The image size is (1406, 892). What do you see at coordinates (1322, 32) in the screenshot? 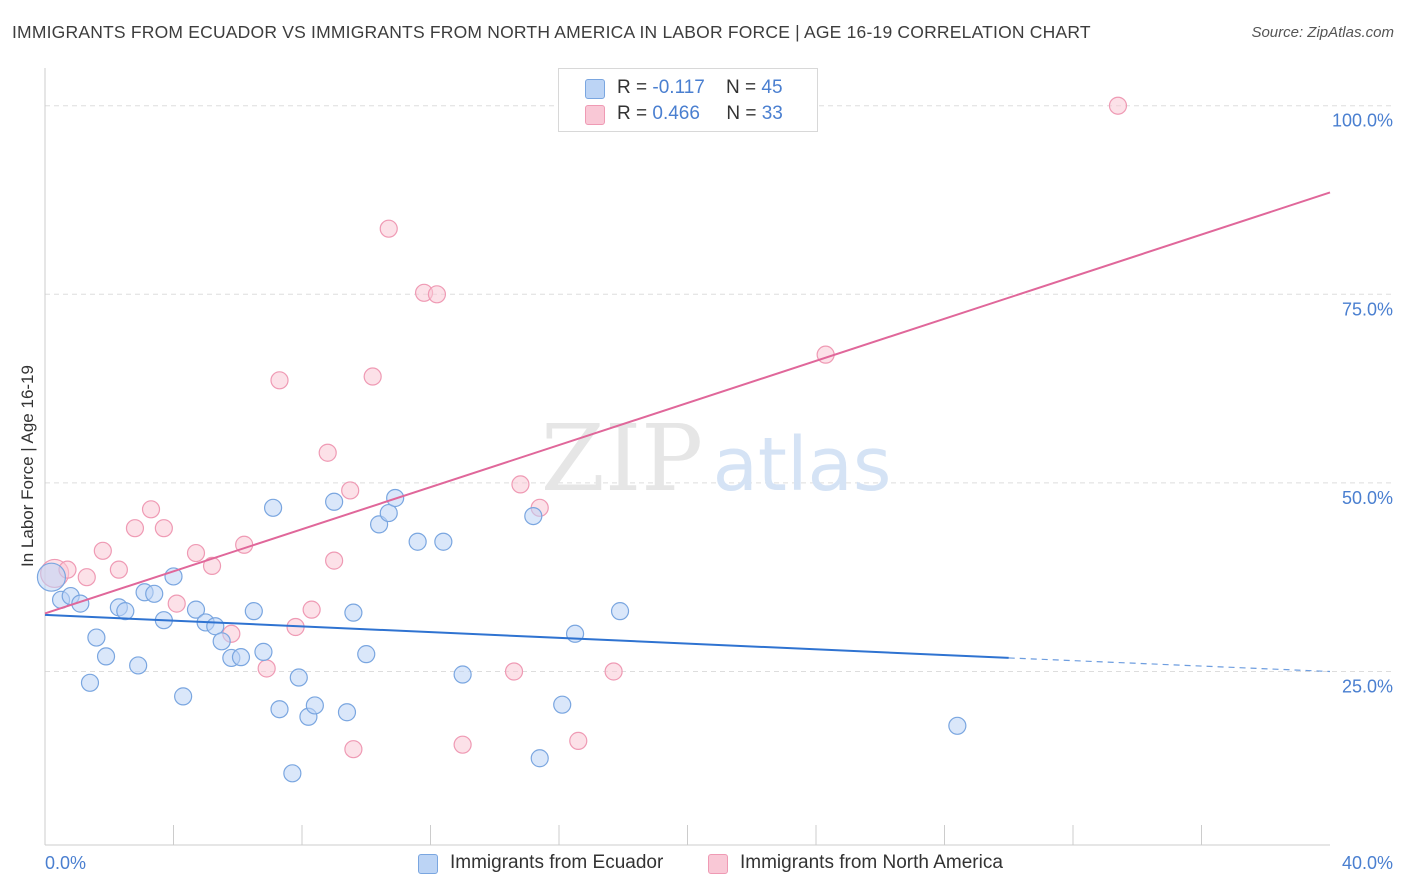
I see `source-label: Source: ZipAtlas.com` at bounding box center [1322, 32].